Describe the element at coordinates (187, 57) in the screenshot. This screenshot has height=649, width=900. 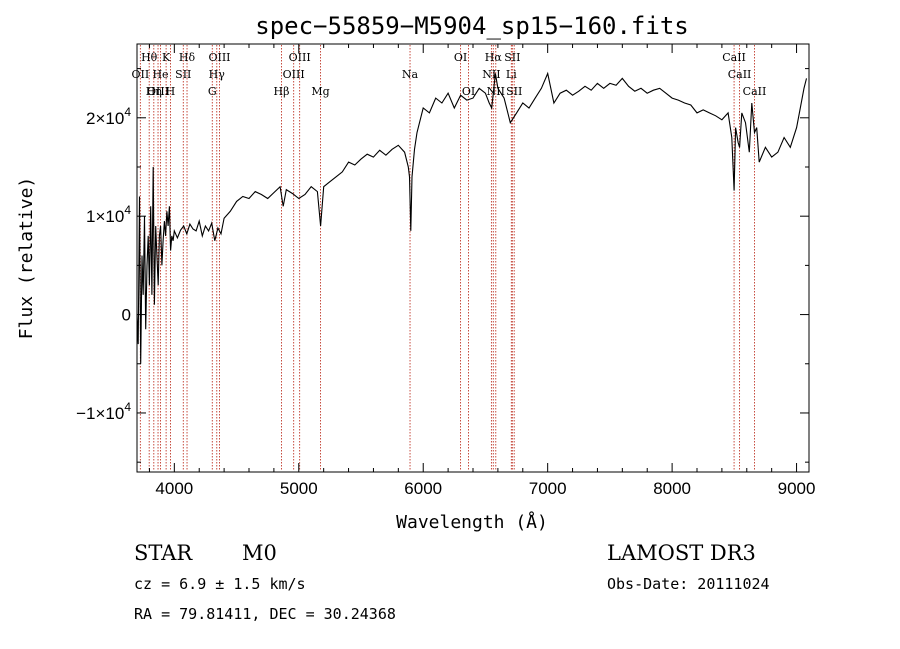
I see `line-label: Hδ` at that location.